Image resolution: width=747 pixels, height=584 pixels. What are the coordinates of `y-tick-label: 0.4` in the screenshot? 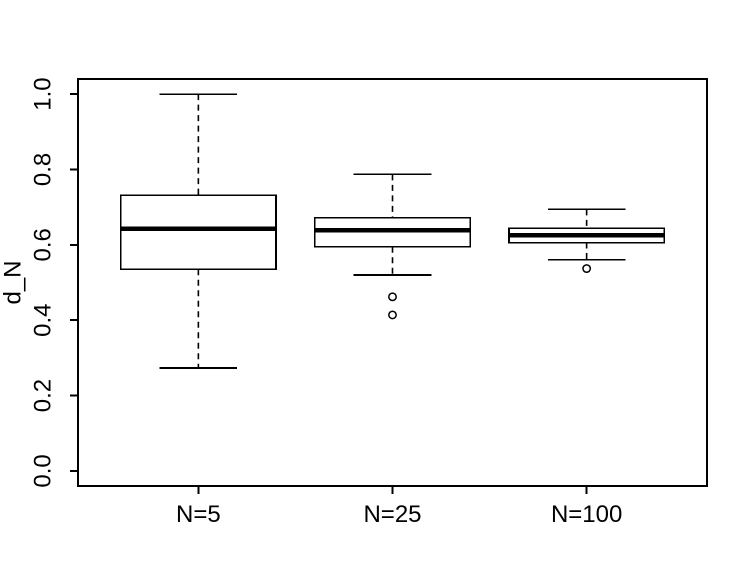 It's located at (42, 319).